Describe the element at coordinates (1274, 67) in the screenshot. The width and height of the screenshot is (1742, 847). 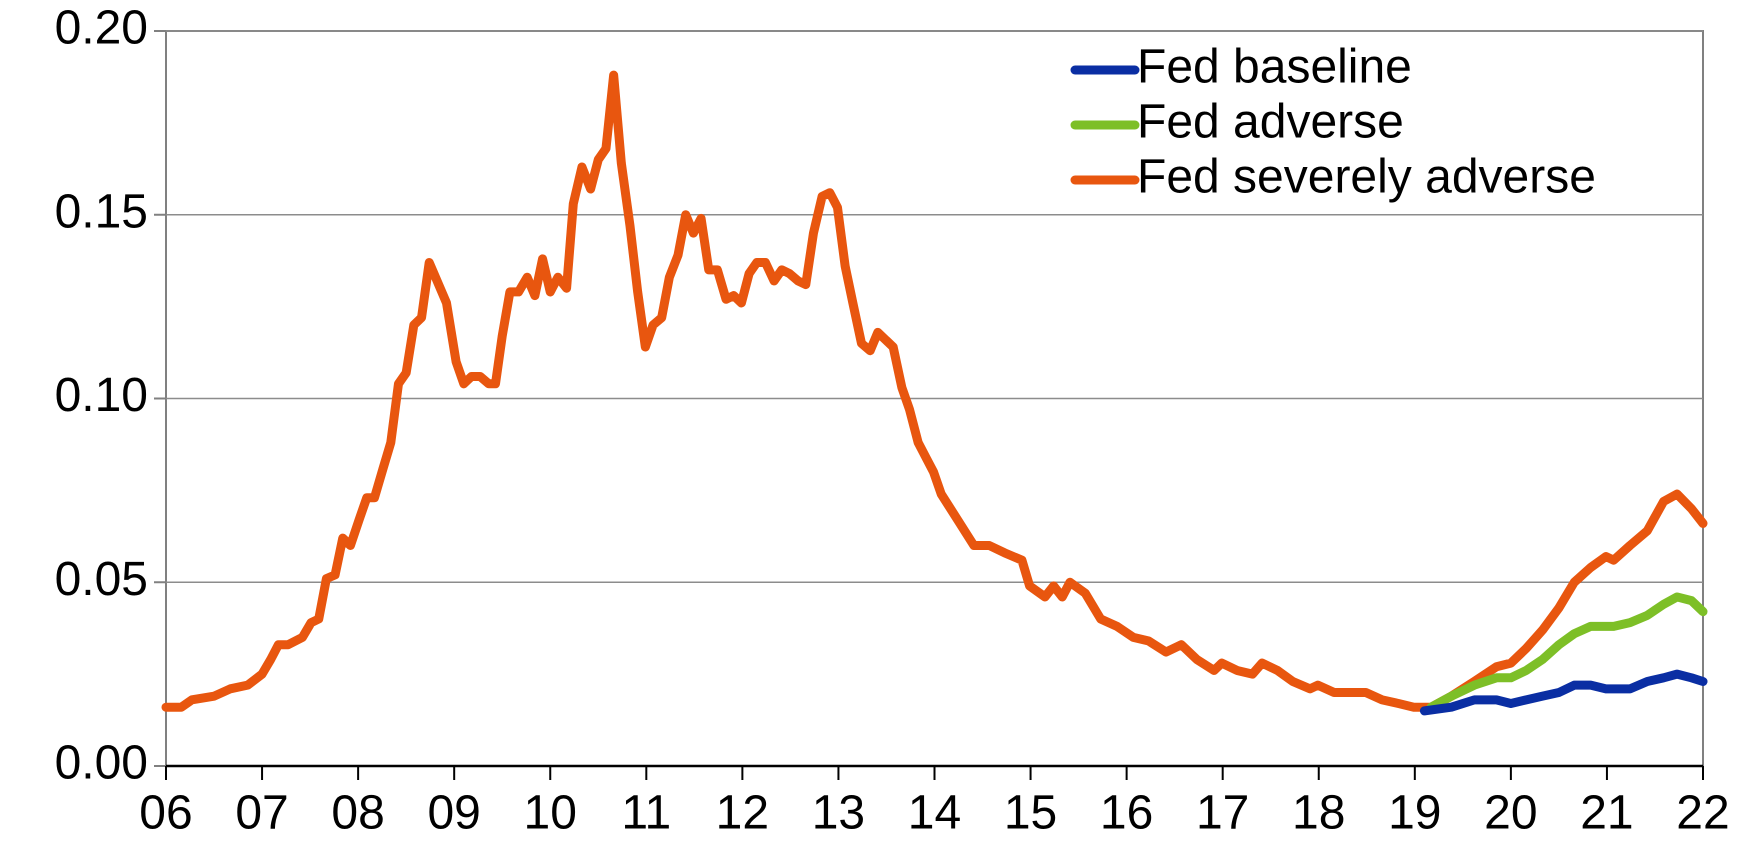
I see `legend-label: Fed baseline` at that location.